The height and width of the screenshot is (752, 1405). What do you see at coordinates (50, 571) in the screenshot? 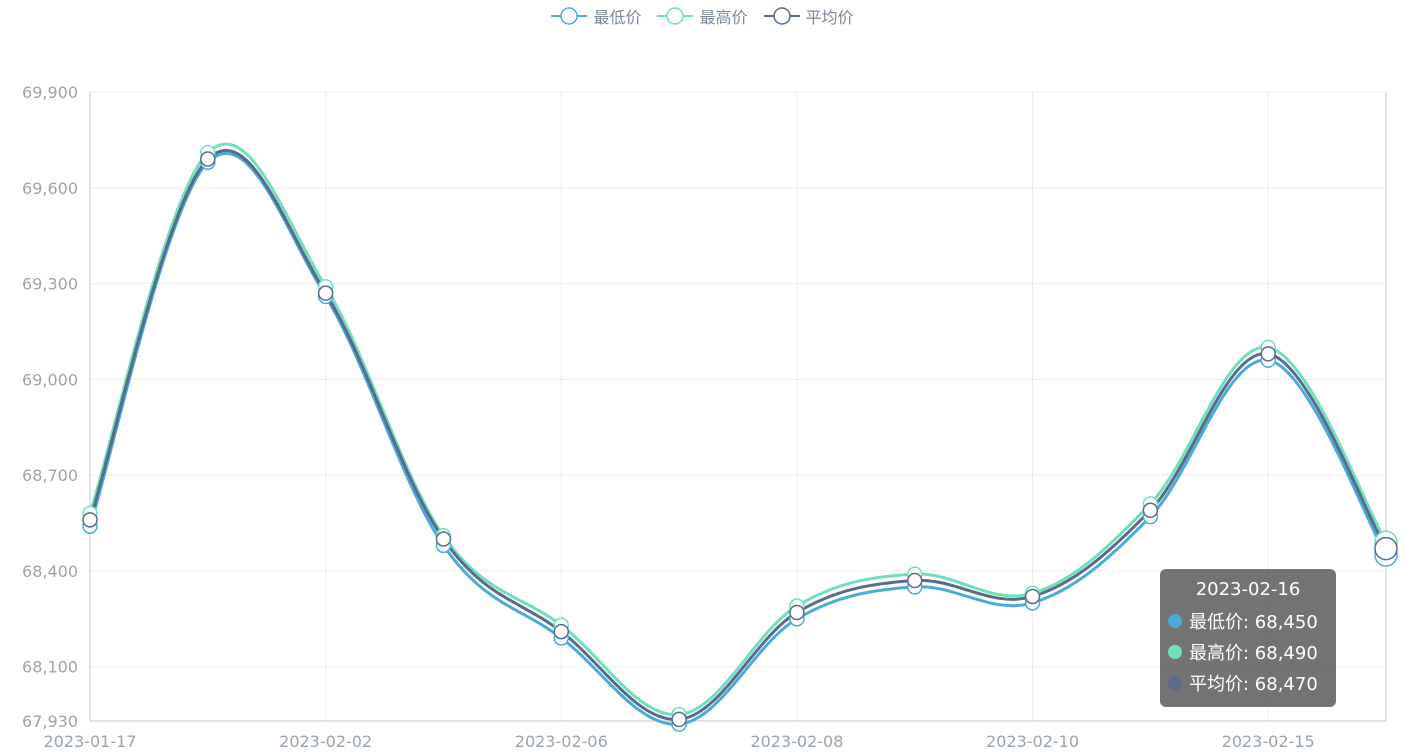
I see `y-tick-label: 68,400` at bounding box center [50, 571].